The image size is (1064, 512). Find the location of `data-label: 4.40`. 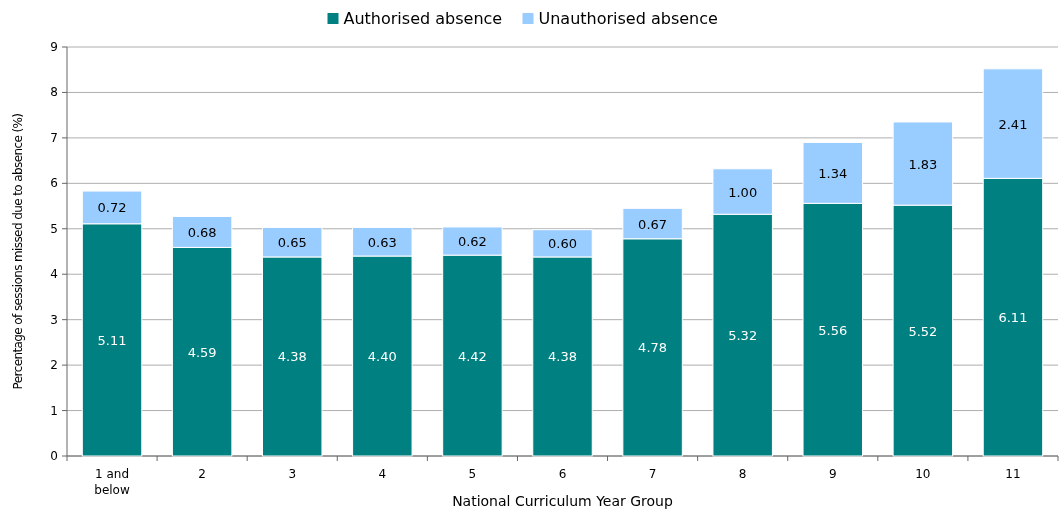

data-label: 4.40 is located at coordinates (382, 357).